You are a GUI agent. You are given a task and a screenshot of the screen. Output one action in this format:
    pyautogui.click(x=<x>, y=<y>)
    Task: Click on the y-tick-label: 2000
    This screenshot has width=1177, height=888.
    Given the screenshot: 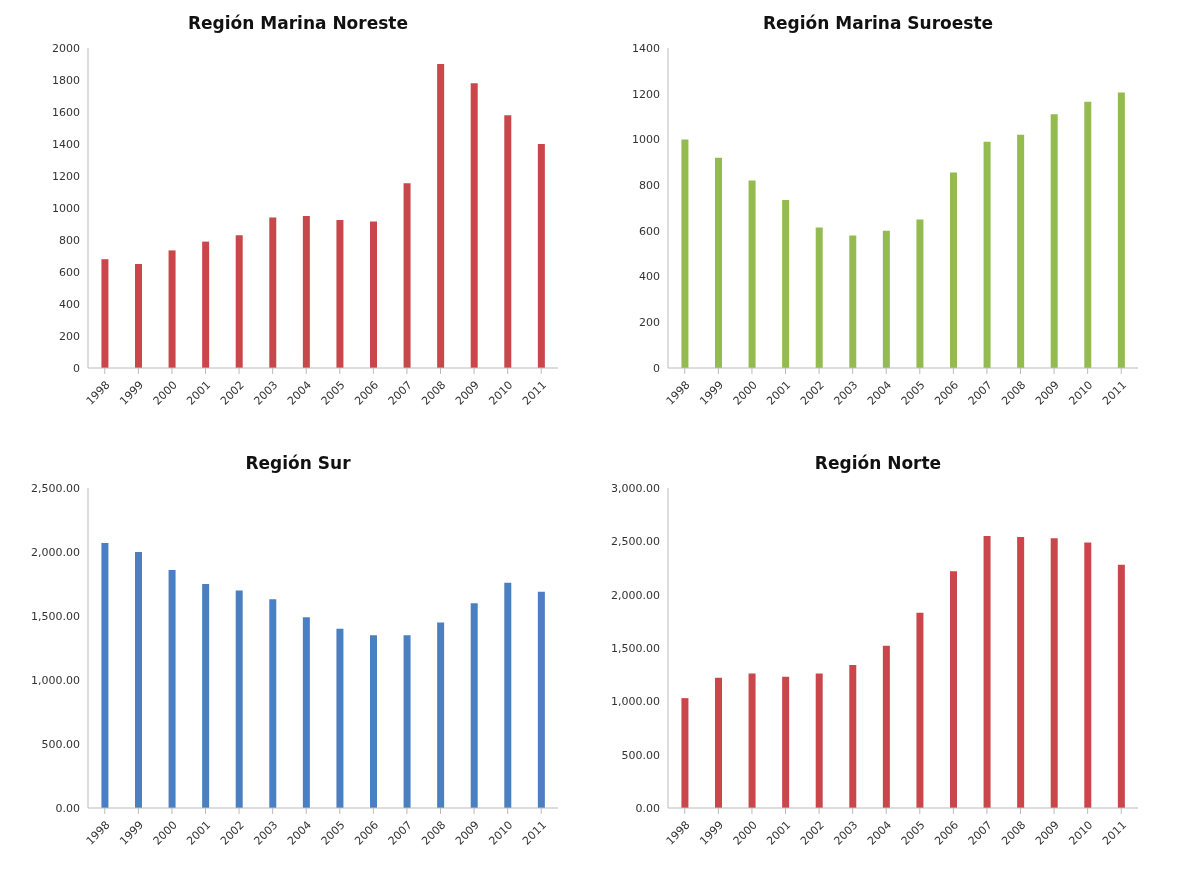 What is the action you would take?
    pyautogui.click(x=66, y=48)
    